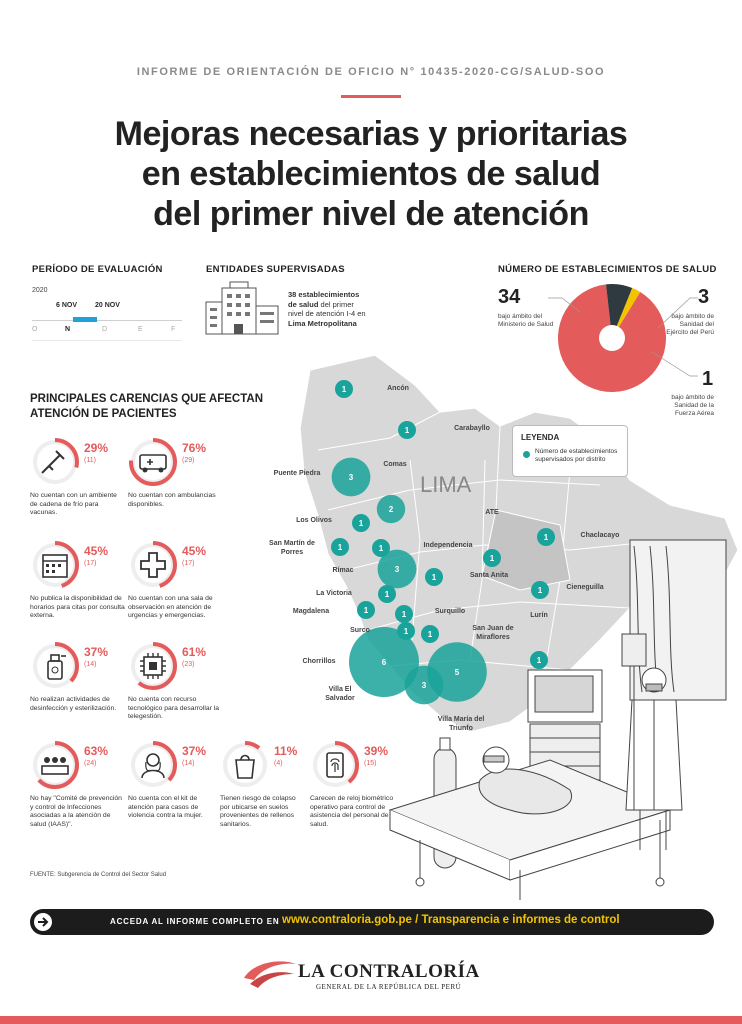 The image size is (742, 1024). Describe the element at coordinates (85, 319) in the screenshot. I see `timeline-period-bar` at that location.